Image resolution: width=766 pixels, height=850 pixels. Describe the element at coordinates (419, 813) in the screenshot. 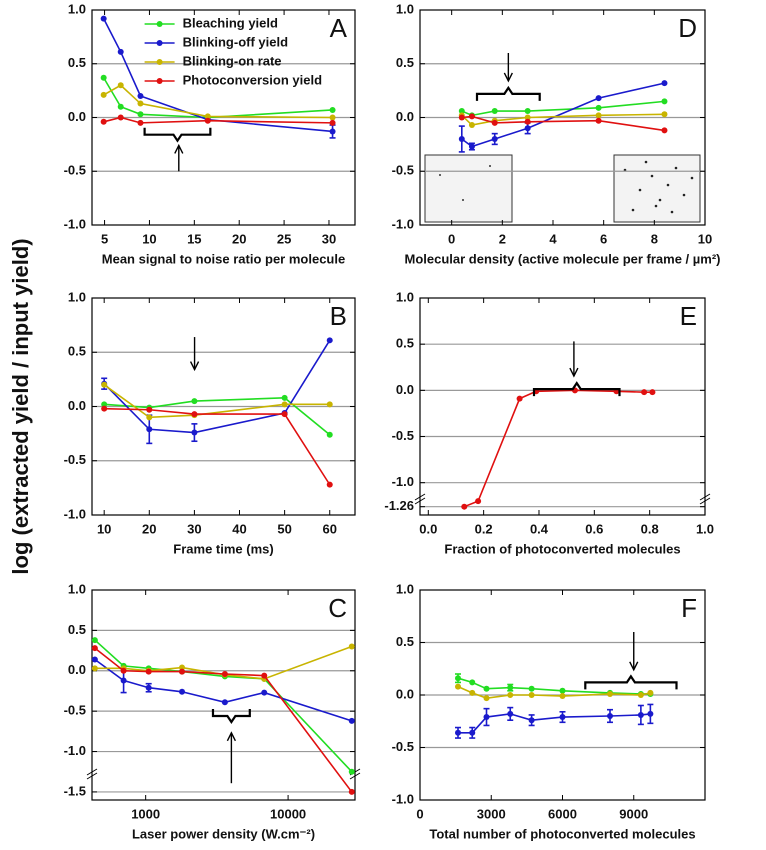

I see `x-tick-label: 0` at that location.